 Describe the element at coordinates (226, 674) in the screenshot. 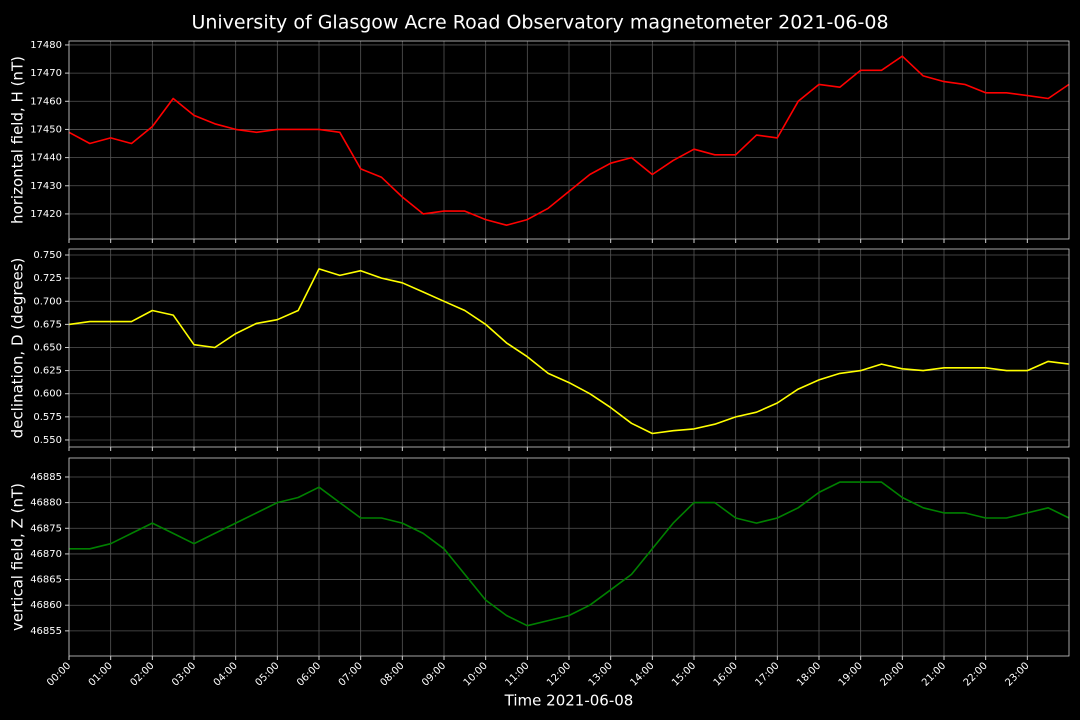

I see `x-tick-label: 04:00` at that location.